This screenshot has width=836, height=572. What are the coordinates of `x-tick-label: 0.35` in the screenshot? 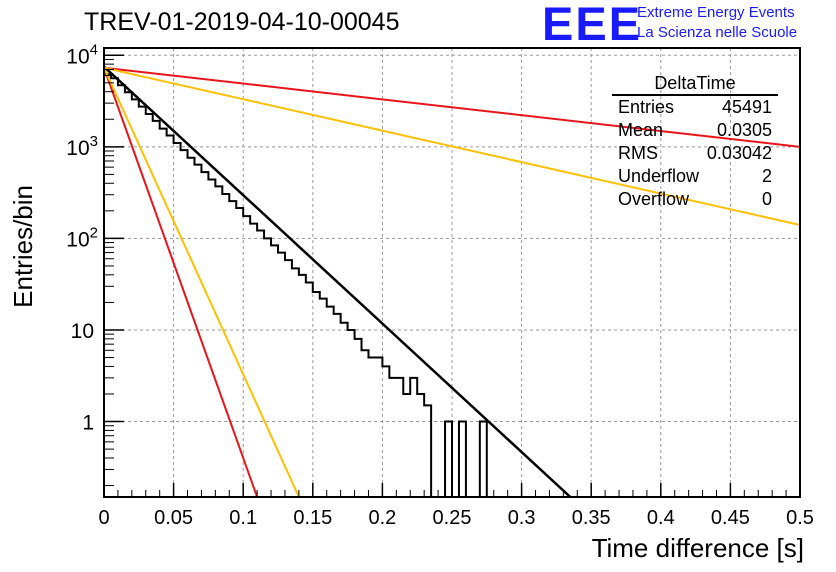 It's located at (591, 518).